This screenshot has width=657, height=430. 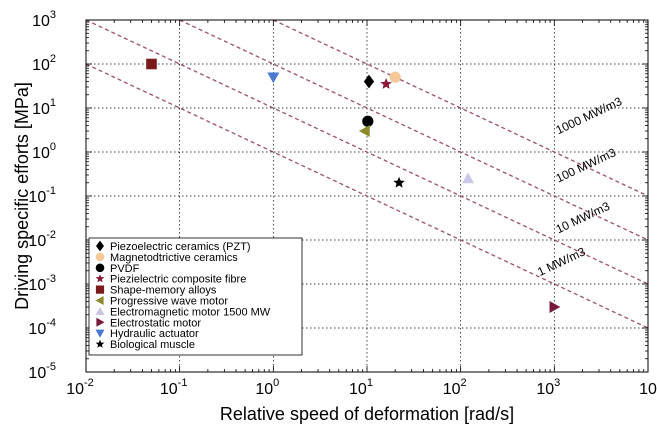 What do you see at coordinates (152, 345) in the screenshot?
I see `legend-entry-10: Biological muscle` at bounding box center [152, 345].